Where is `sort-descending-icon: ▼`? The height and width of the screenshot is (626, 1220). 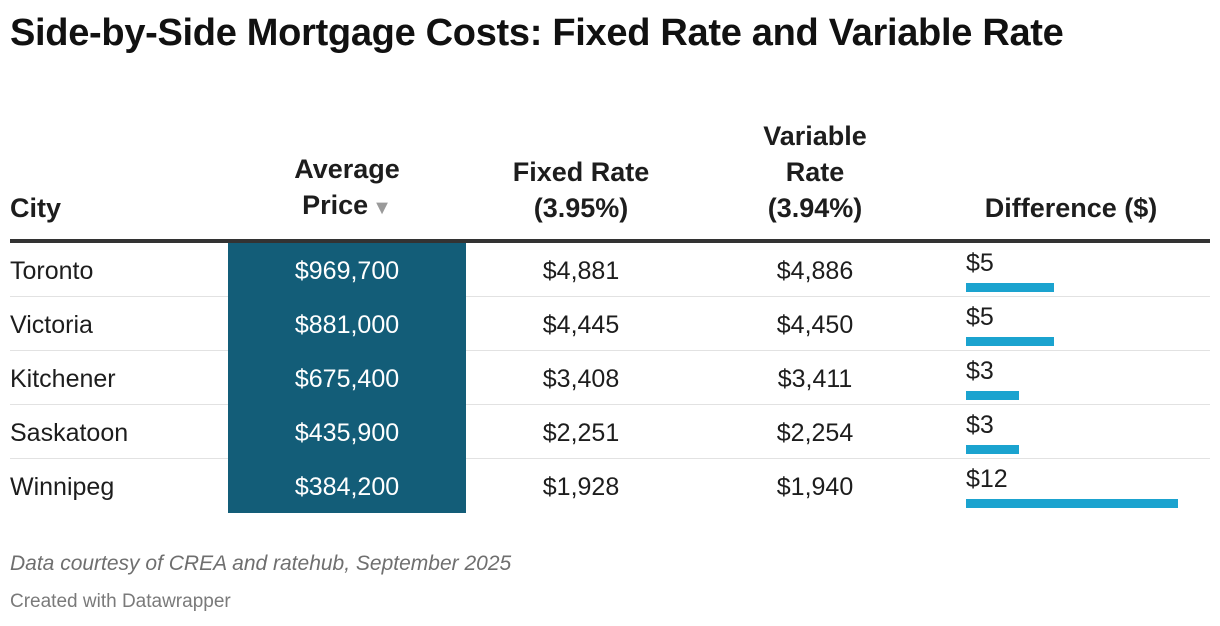 sort-descending-icon: ▼ is located at coordinates (382, 208).